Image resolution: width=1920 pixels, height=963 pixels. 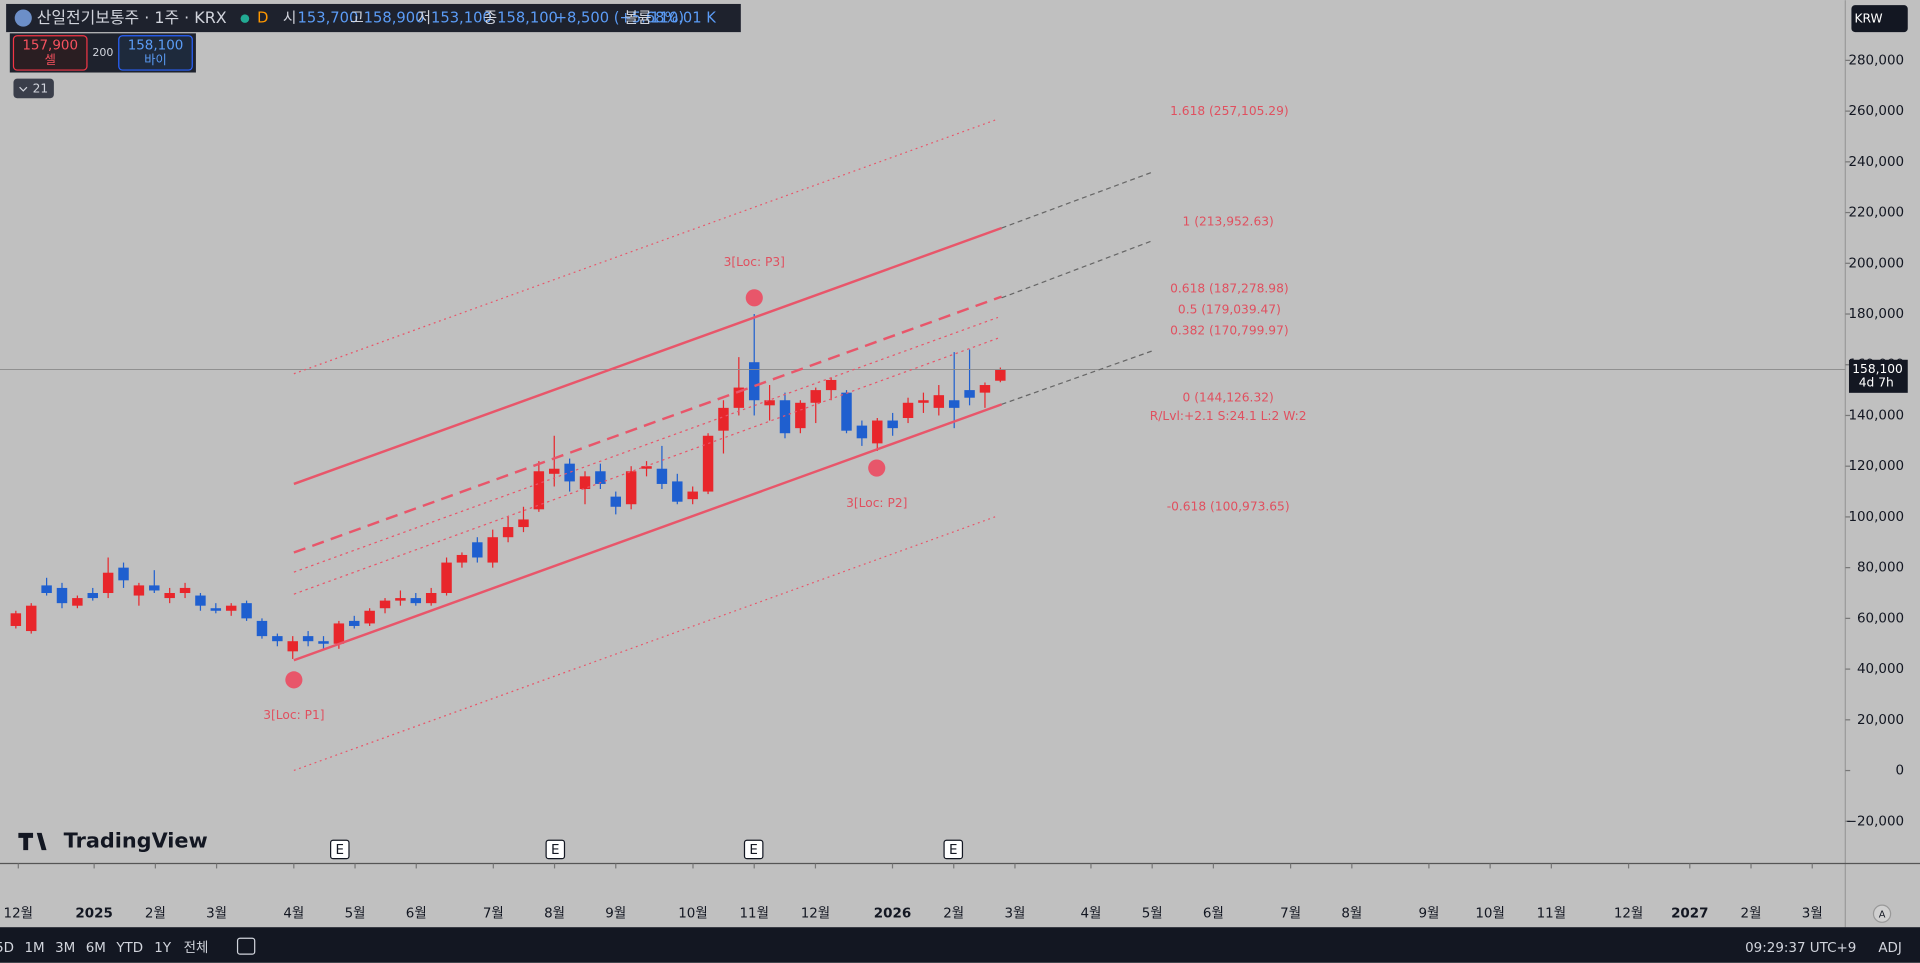 I want to click on buy-button, so click(x=155, y=53).